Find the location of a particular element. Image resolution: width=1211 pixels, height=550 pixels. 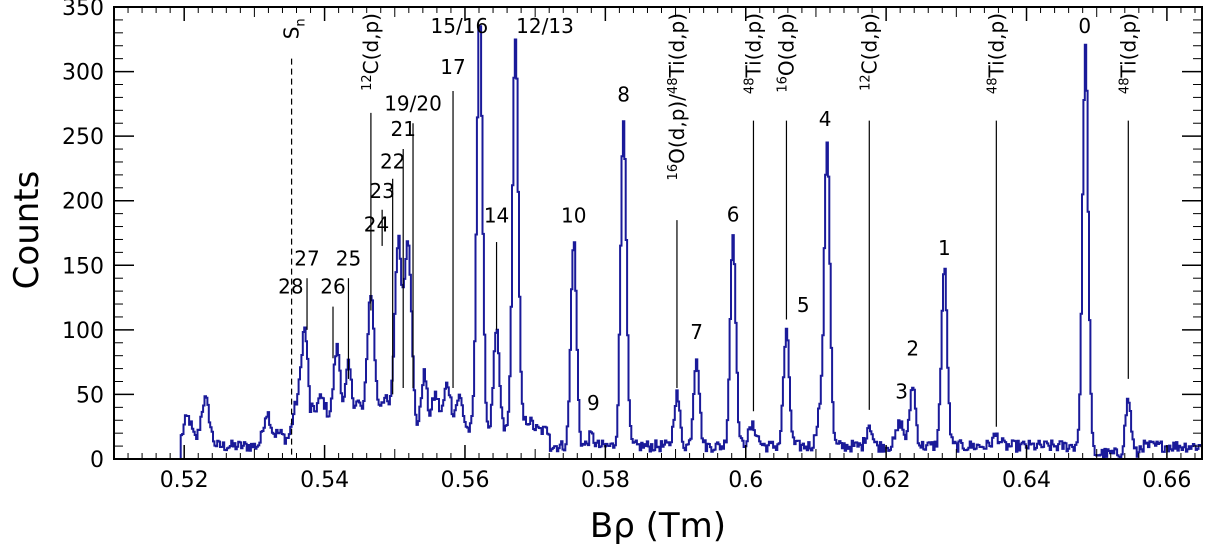

state-label: 24 is located at coordinates (376, 225).